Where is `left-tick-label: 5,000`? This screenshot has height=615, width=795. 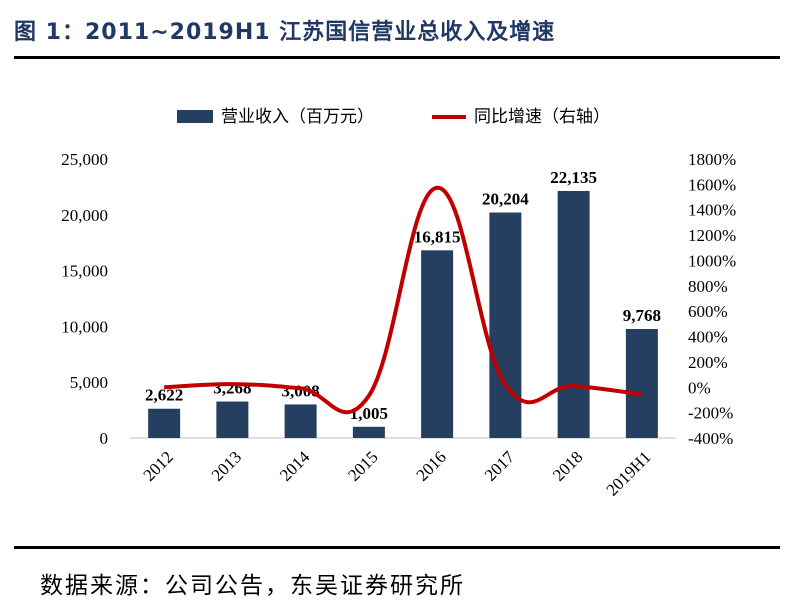 left-tick-label: 5,000 is located at coordinates (89, 382).